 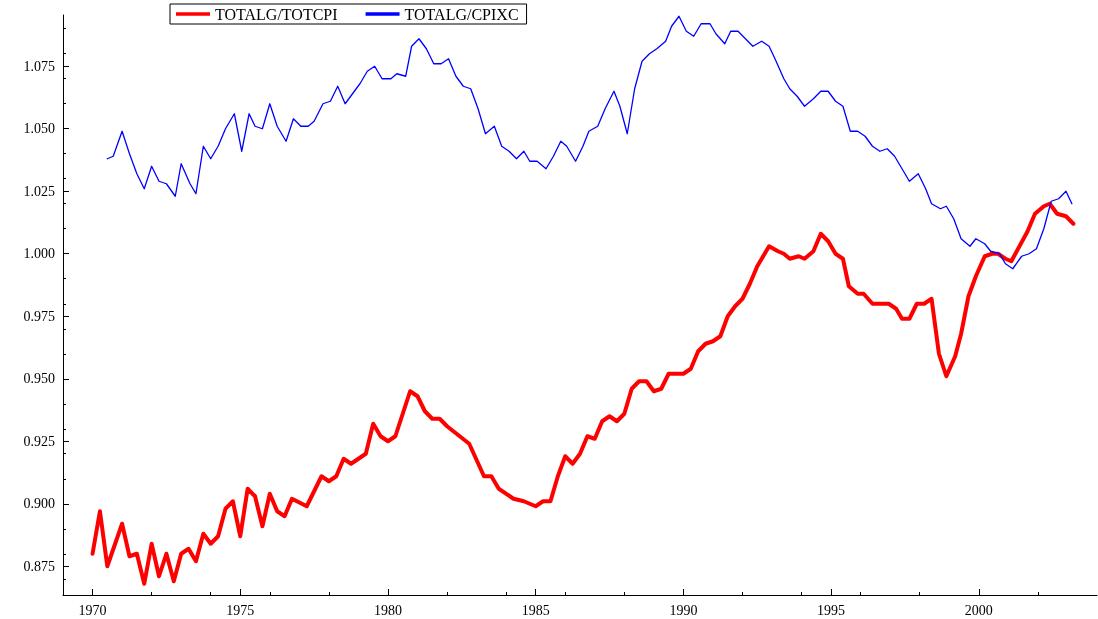 What do you see at coordinates (240, 610) in the screenshot?
I see `x-tick-label: 1975` at bounding box center [240, 610].